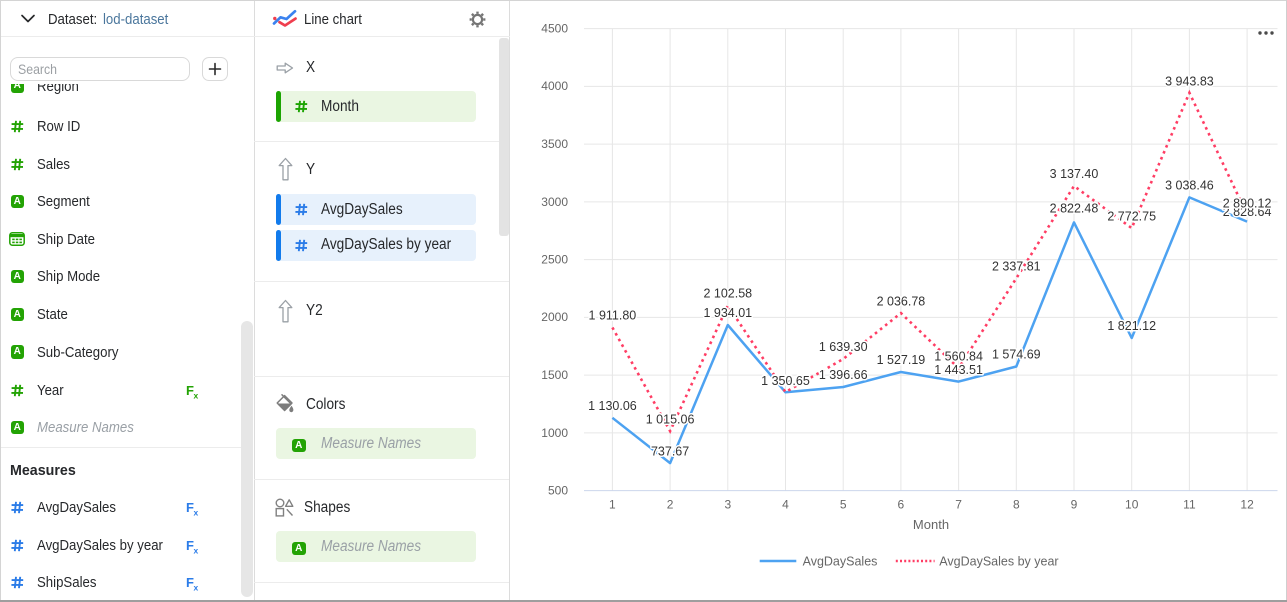 The height and width of the screenshot is (602, 1287). I want to click on svg-text: 11, so click(1189, 505).